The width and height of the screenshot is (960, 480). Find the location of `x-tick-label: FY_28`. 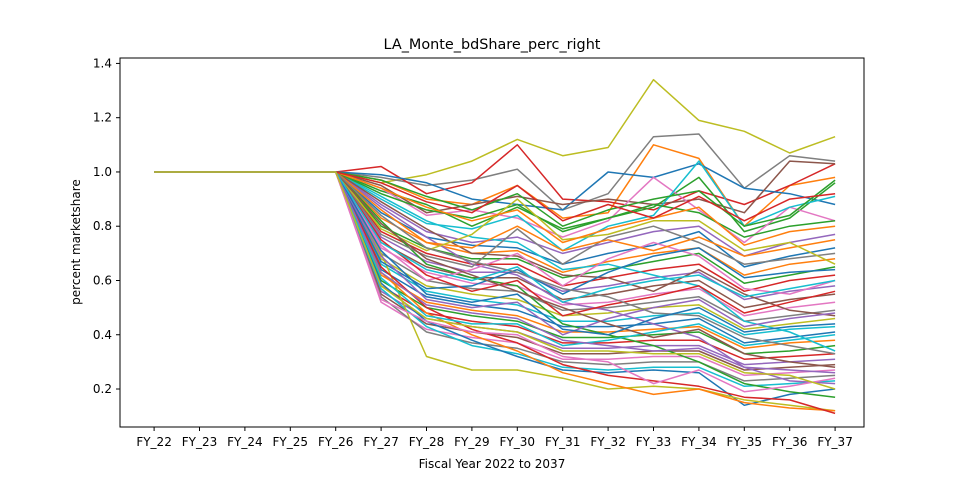

x-tick-label: FY_28 is located at coordinates (427, 442).